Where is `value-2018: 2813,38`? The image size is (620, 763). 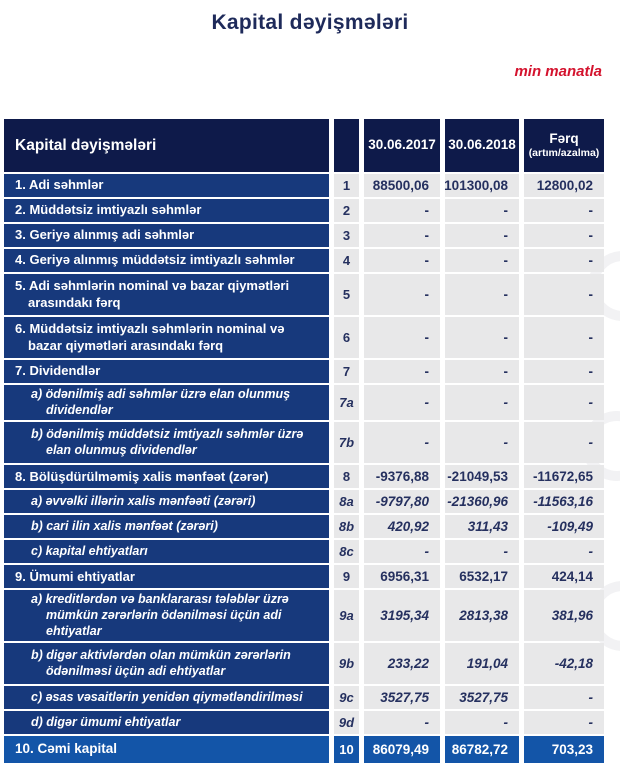
value-2018: 2813,38 is located at coordinates (482, 616).